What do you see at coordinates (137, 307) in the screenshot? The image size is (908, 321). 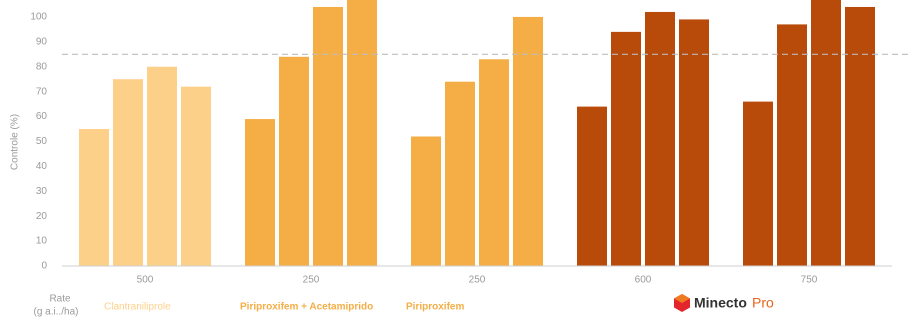 I see `product-label: Clantraniliprole` at bounding box center [137, 307].